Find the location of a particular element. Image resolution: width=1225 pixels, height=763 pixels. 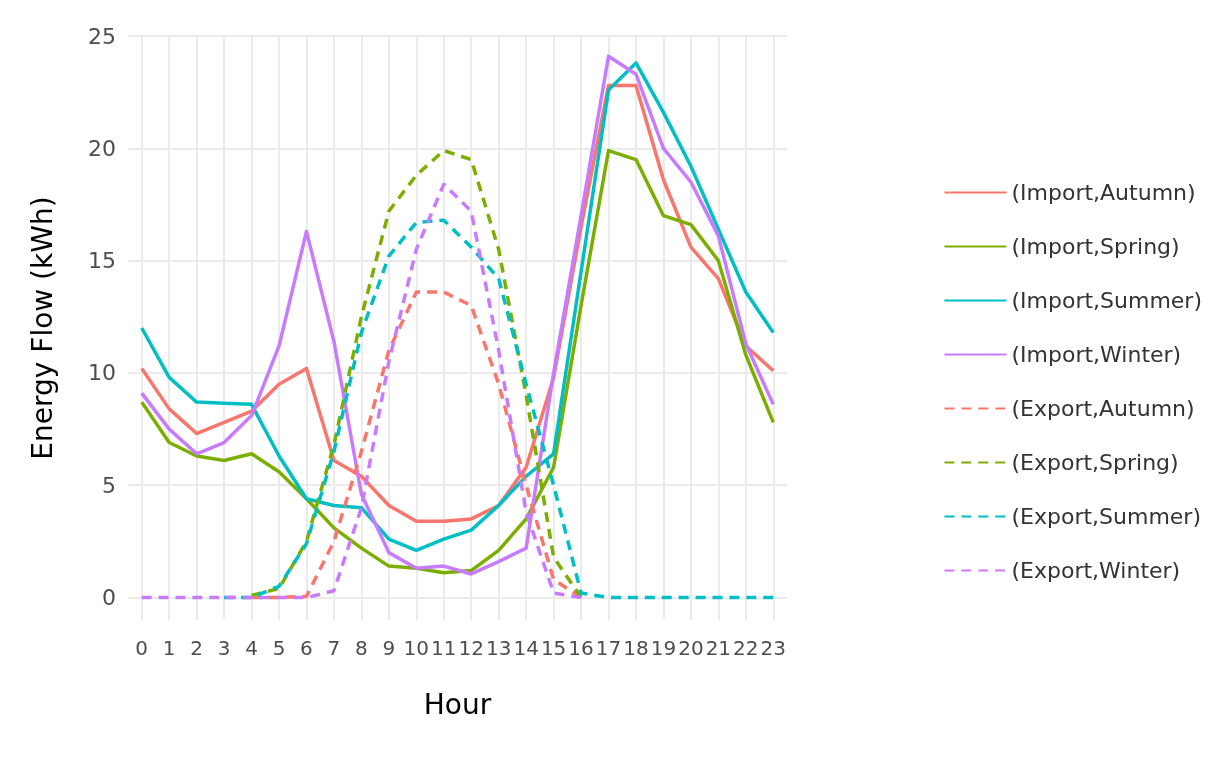

x-tick-label: 5 is located at coordinates (279, 648).